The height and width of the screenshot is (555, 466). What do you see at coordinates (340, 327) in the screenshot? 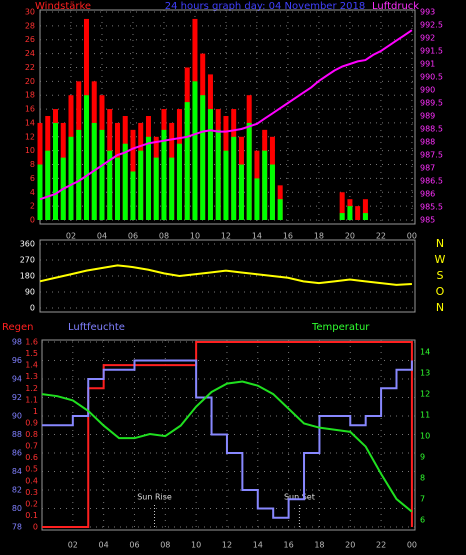
I see `temperature-label: Temperatur` at bounding box center [340, 327].